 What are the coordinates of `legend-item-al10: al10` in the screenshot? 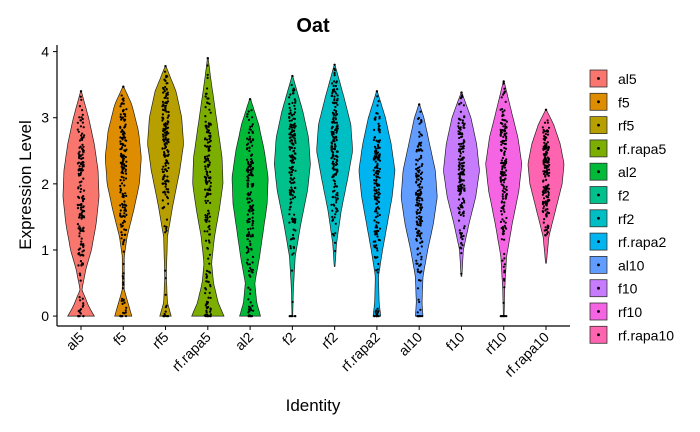 It's located at (617, 264).